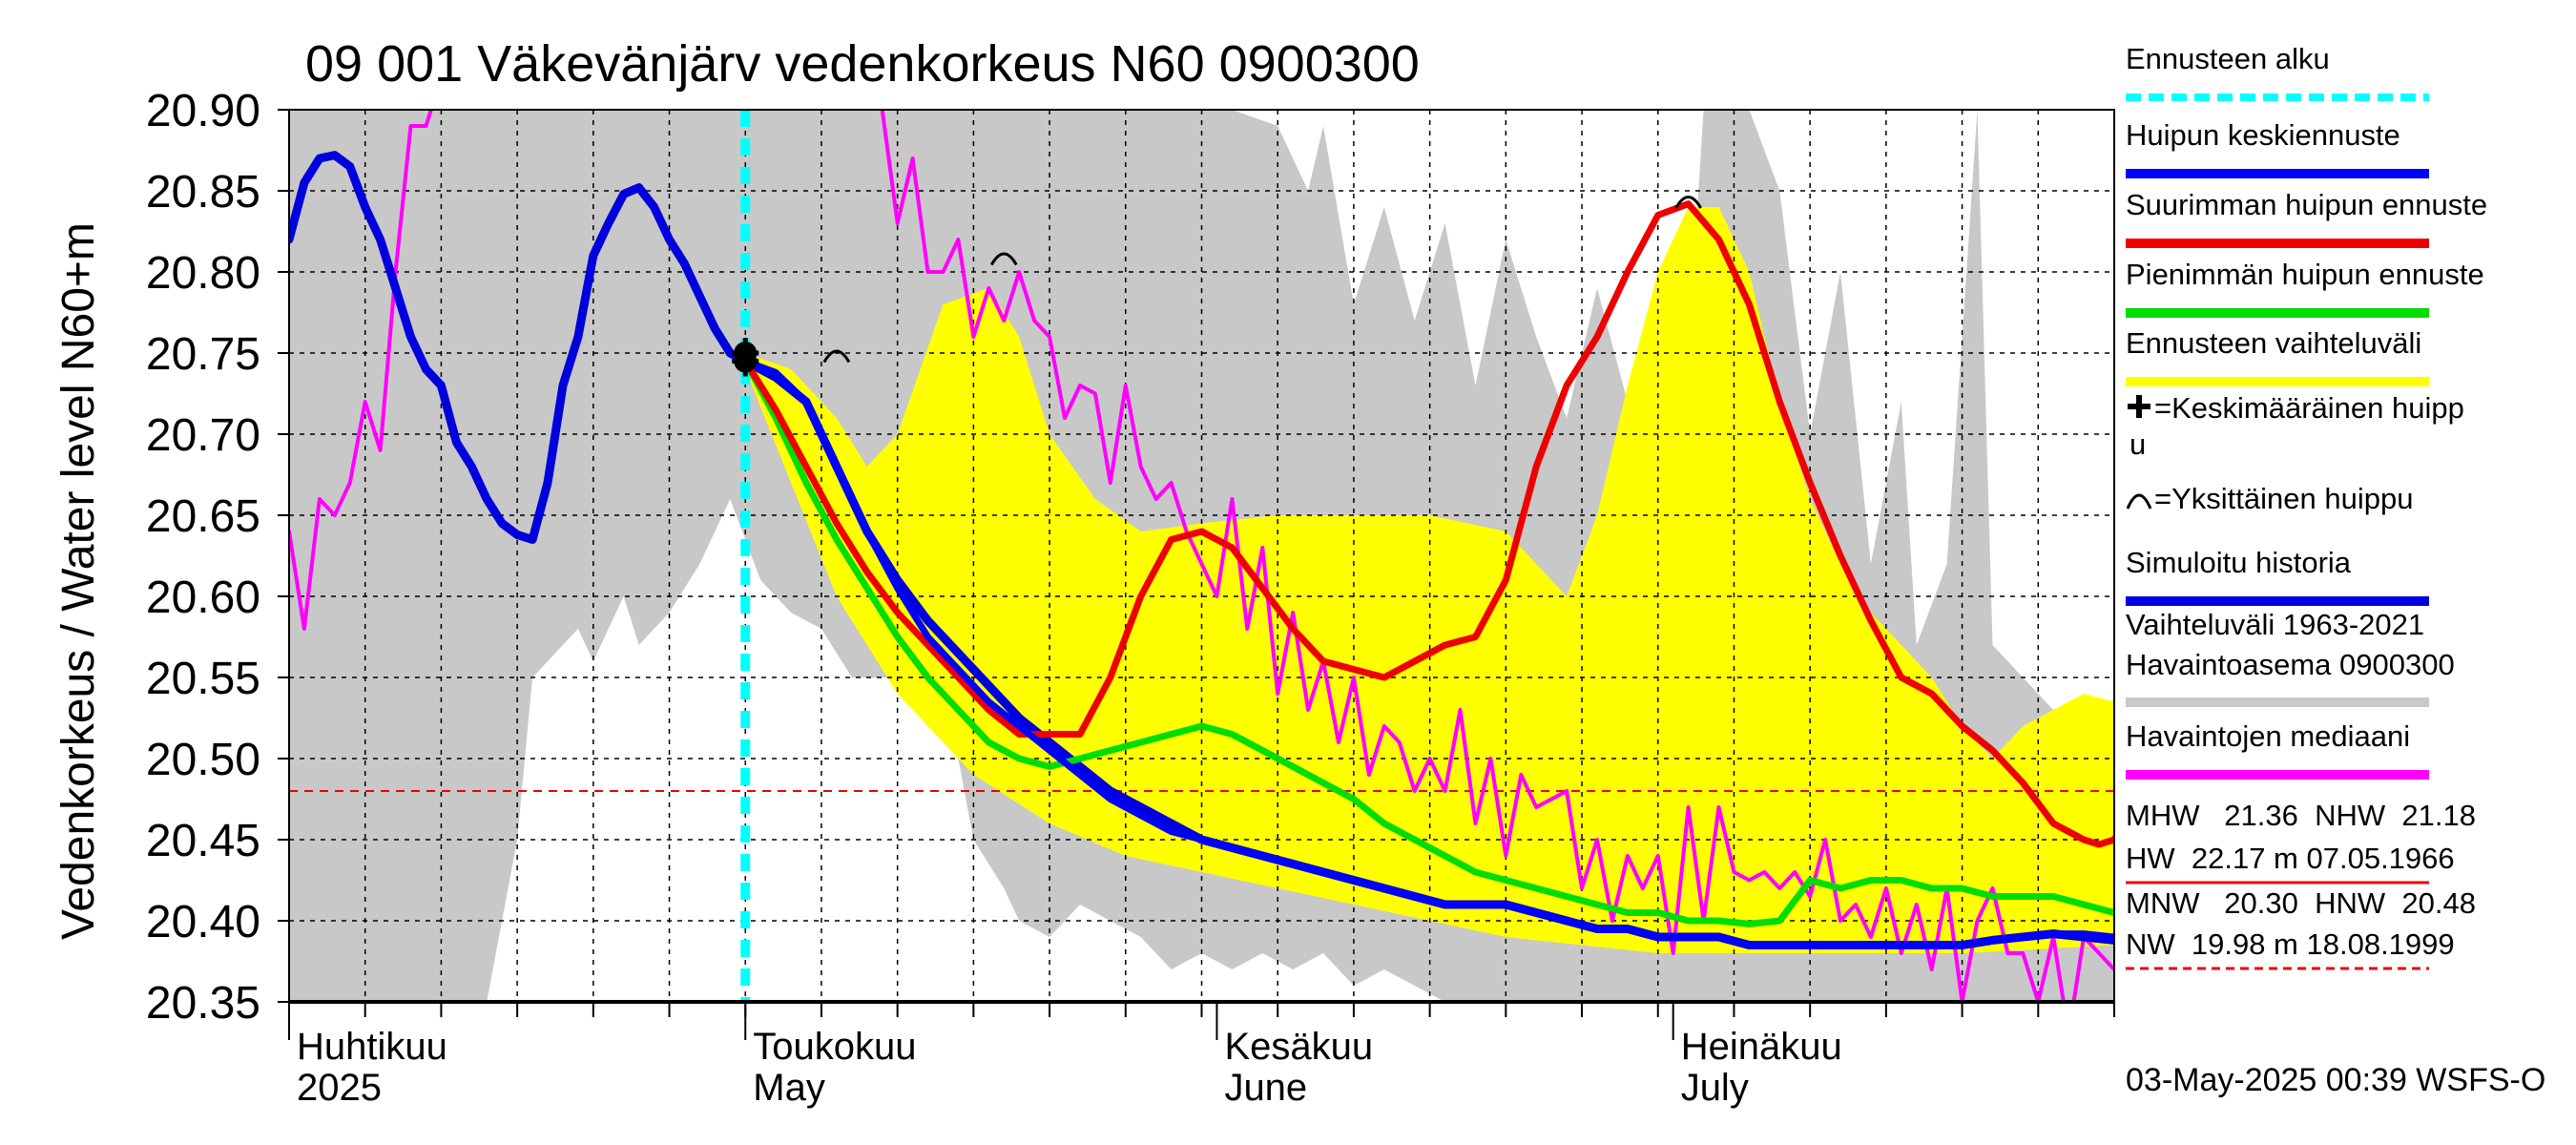  I want to click on stat-line: NW 19.98 m 18.08.1999, so click(2290, 944).